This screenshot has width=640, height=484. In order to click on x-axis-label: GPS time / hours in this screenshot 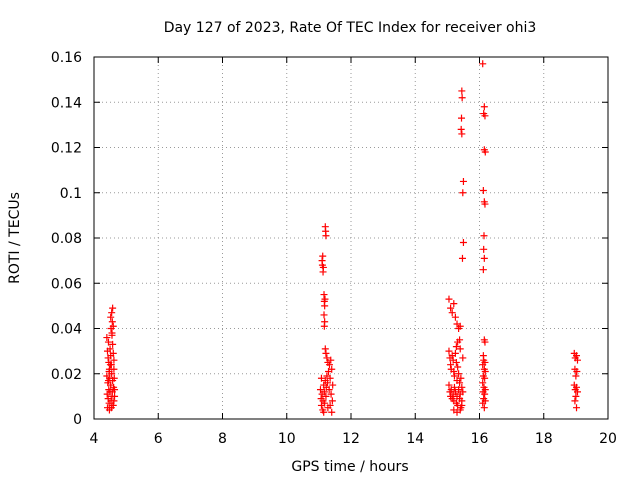, I will do `click(349, 467)`.